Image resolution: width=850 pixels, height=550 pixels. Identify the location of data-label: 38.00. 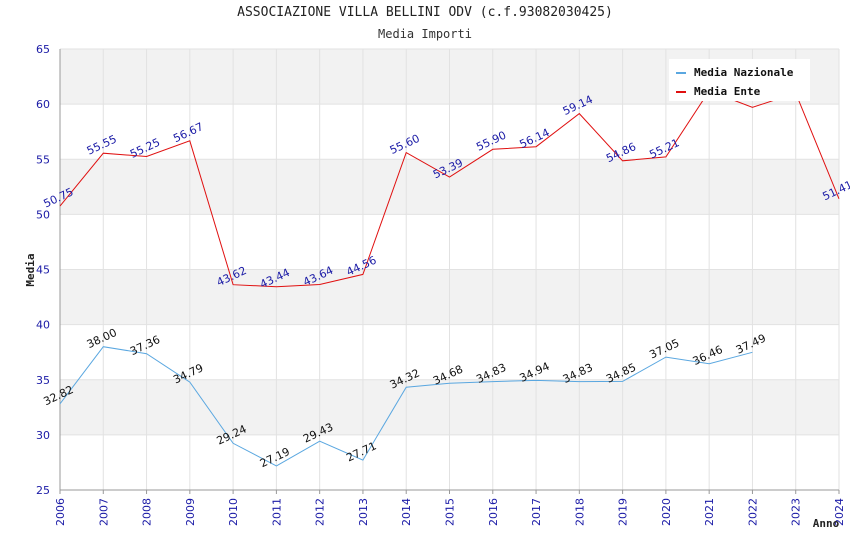
(102, 338).